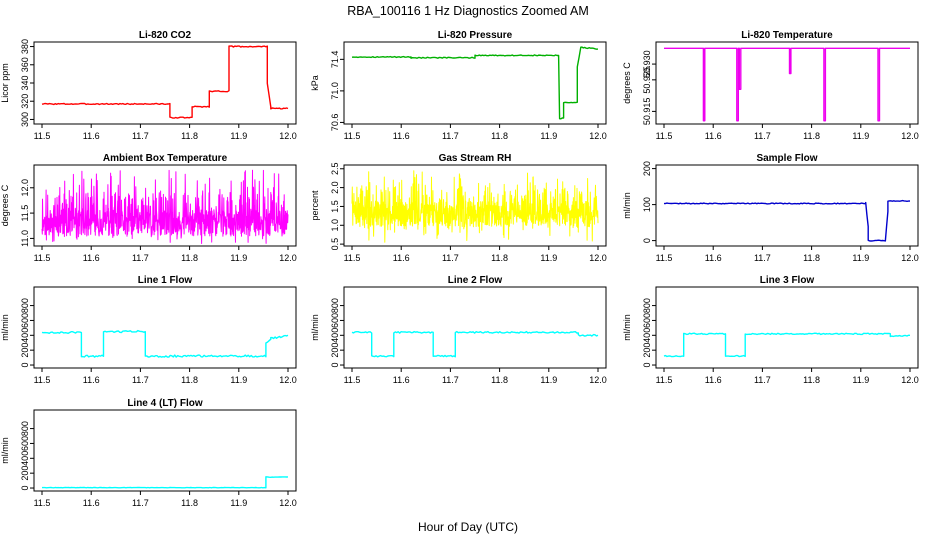  What do you see at coordinates (91, 136) in the screenshot?
I see `x-tick-label: 11.6` at bounding box center [91, 136].